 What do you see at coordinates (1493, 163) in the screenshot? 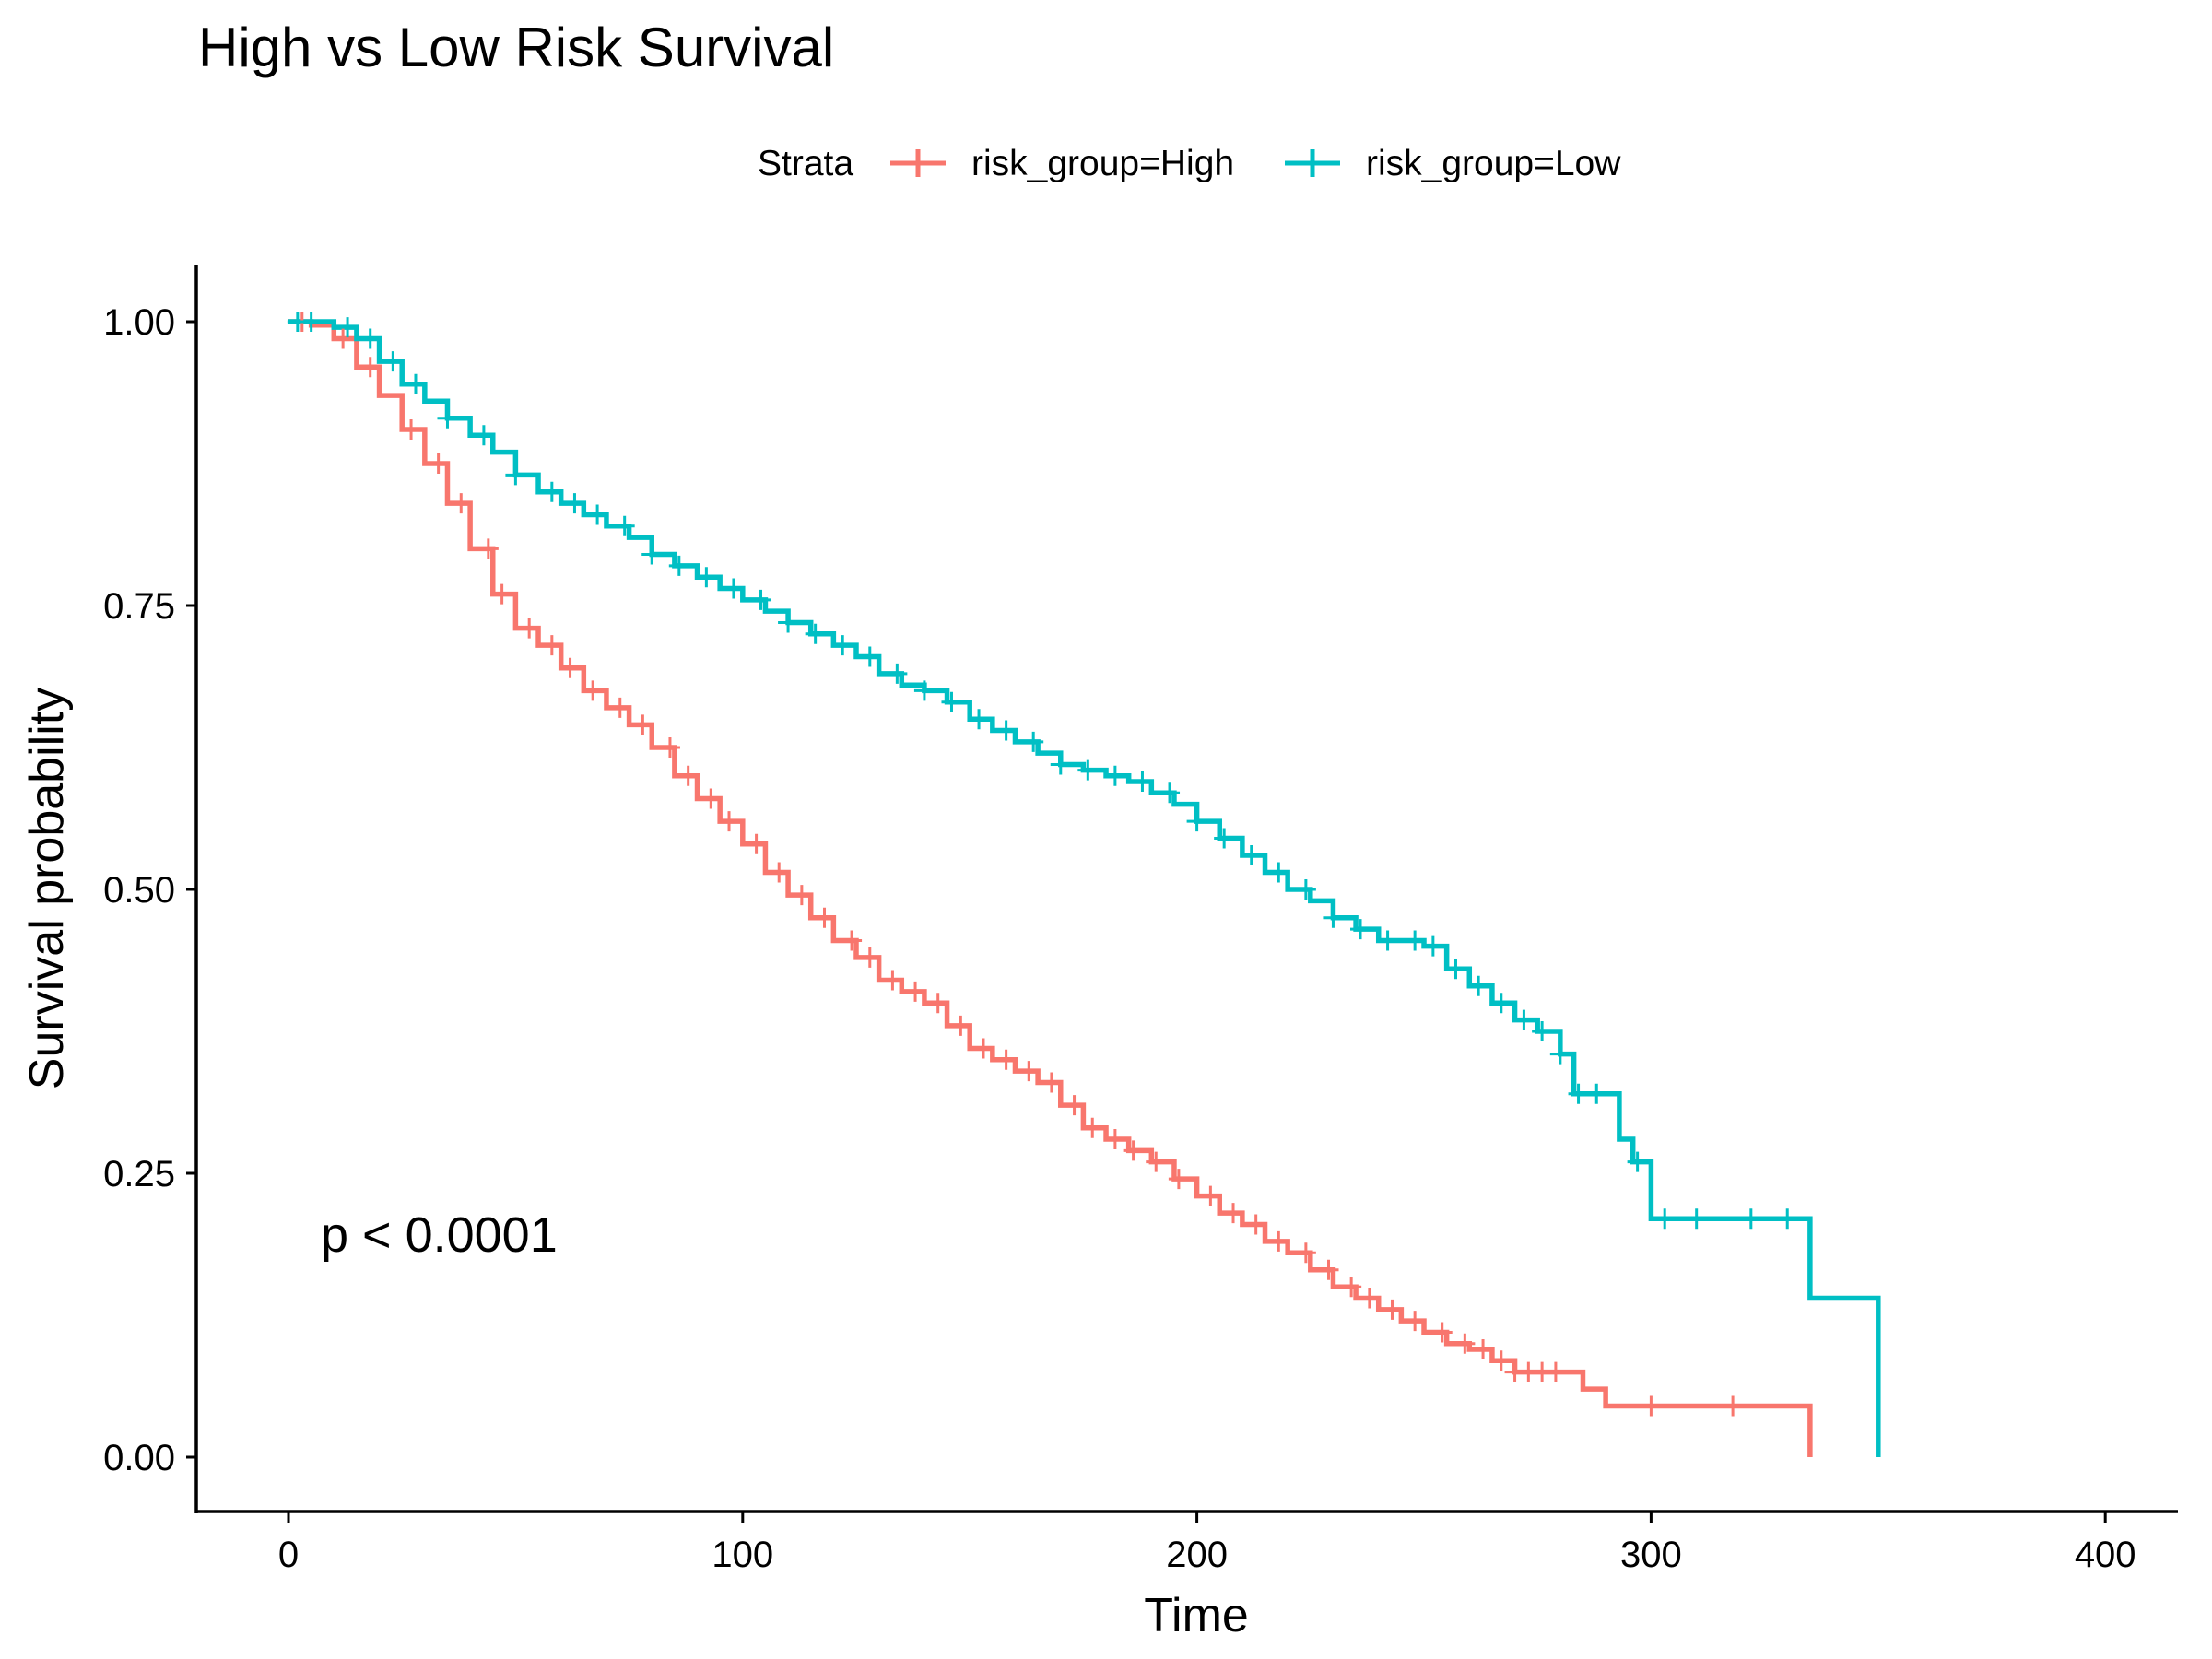
I see `legend-label-low: risk_group=Low` at bounding box center [1493, 163].